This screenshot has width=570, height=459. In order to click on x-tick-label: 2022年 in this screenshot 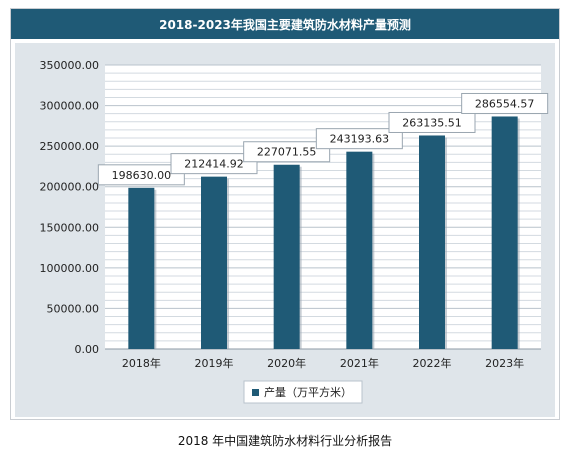, I will do `click(432, 363)`.